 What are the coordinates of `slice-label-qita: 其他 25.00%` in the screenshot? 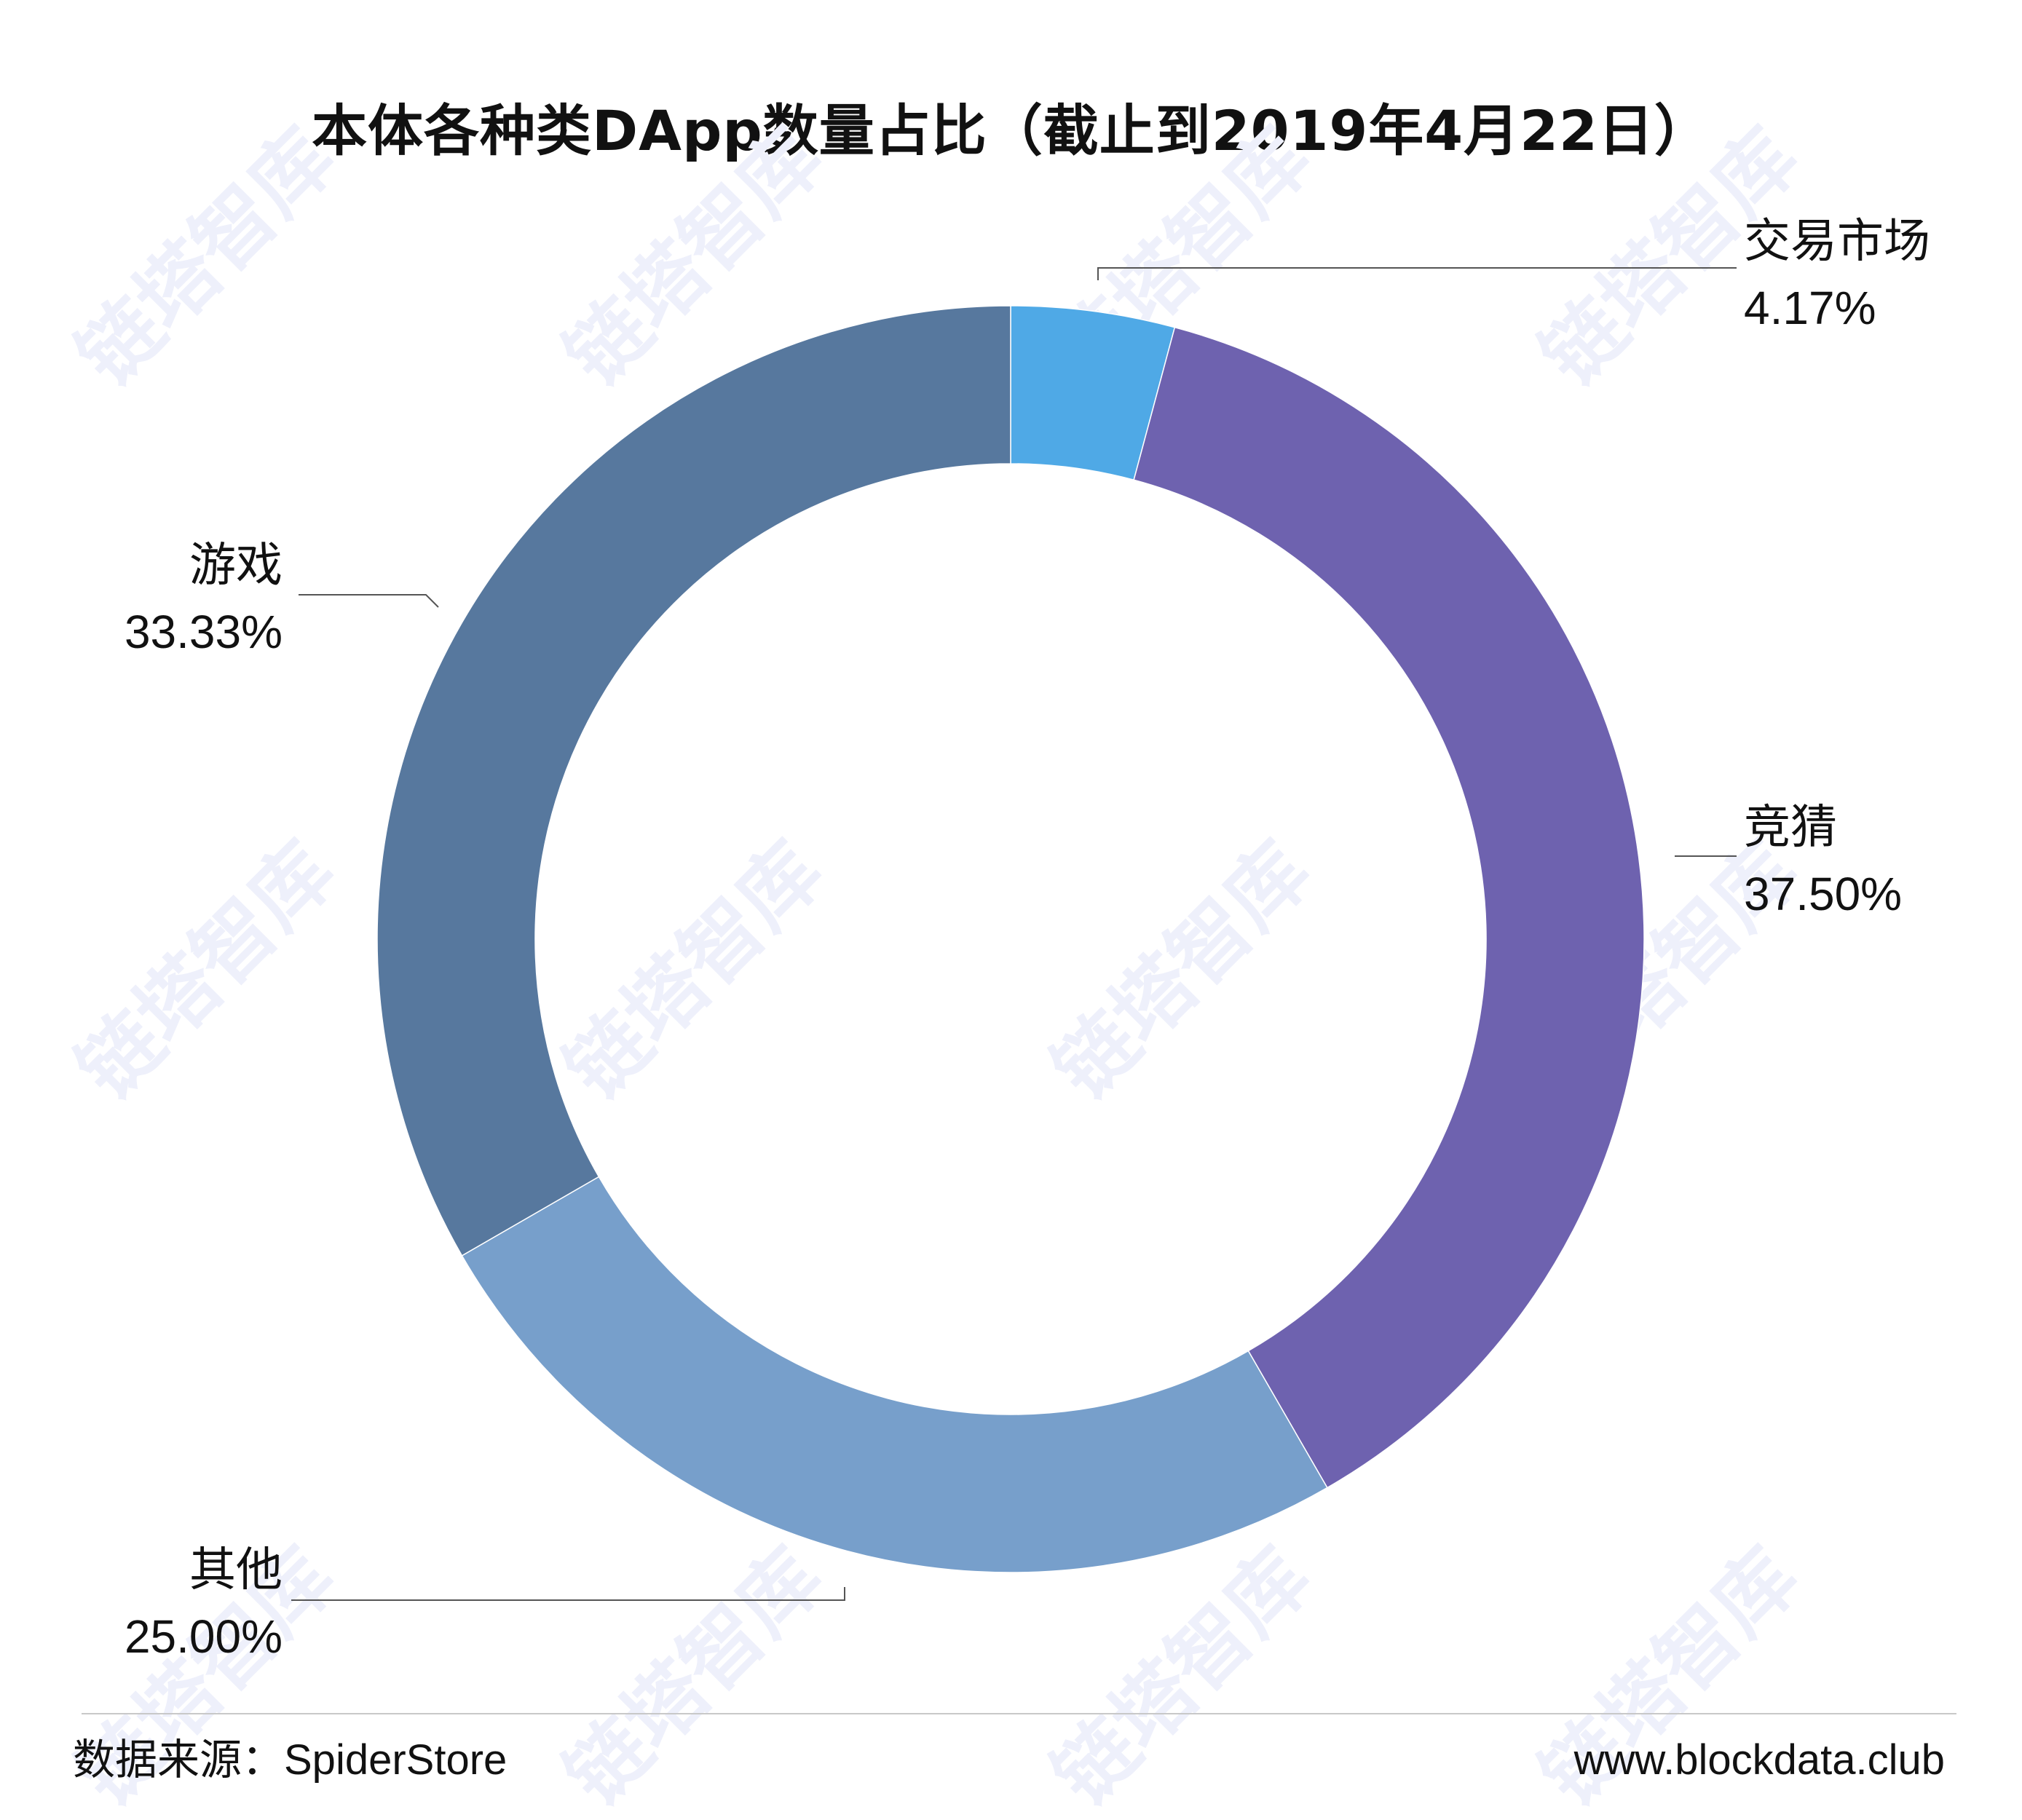 It's located at (204, 1603).